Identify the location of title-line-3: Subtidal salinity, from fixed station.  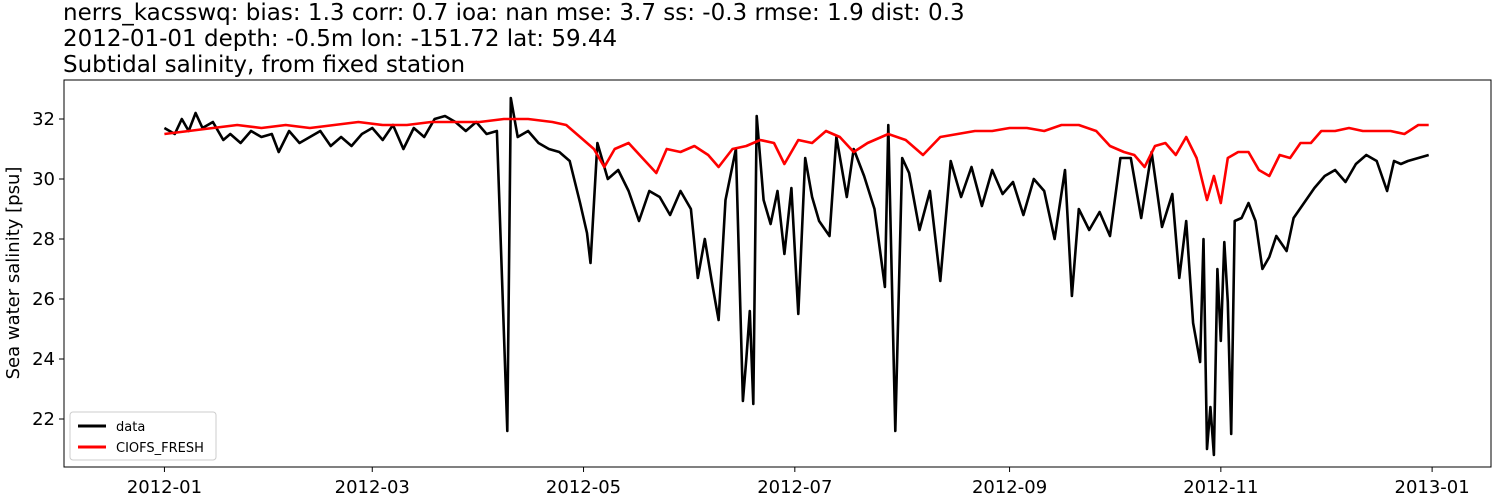
(264, 65).